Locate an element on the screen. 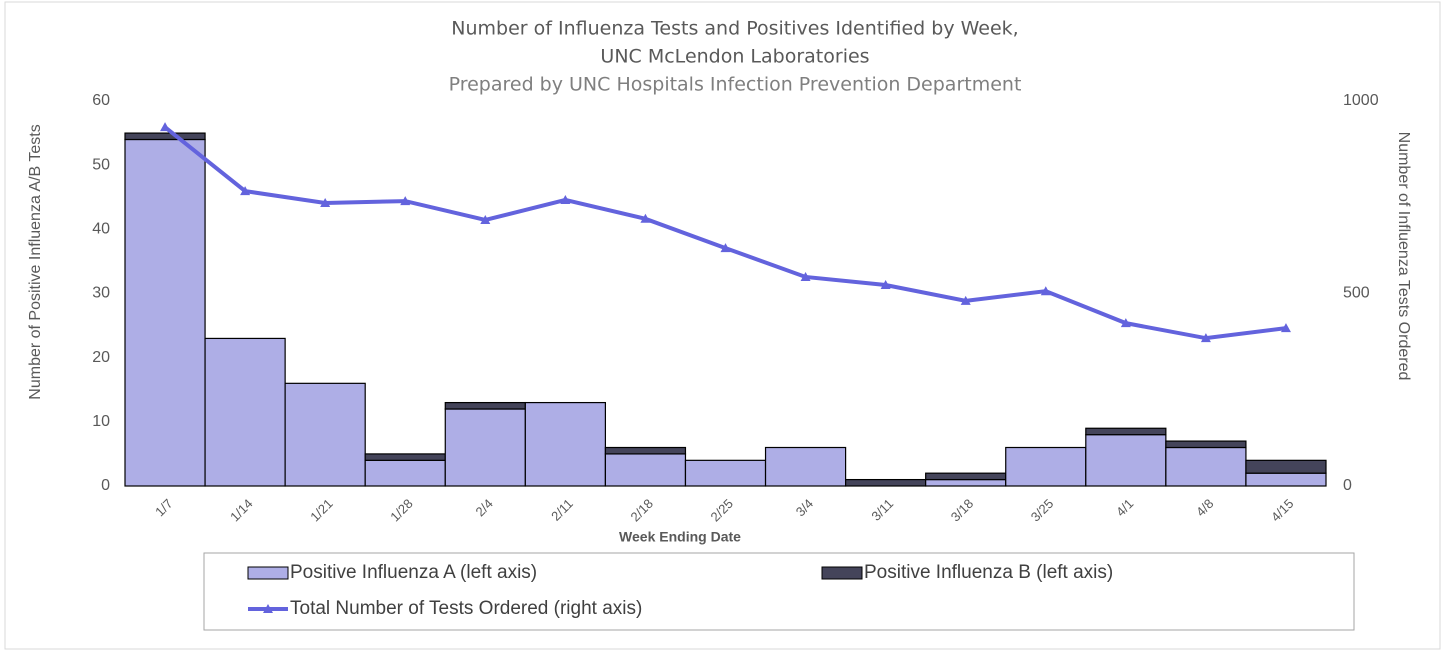 The image size is (1447, 651). x-tick-label: 4/15 is located at coordinates (1282, 510).